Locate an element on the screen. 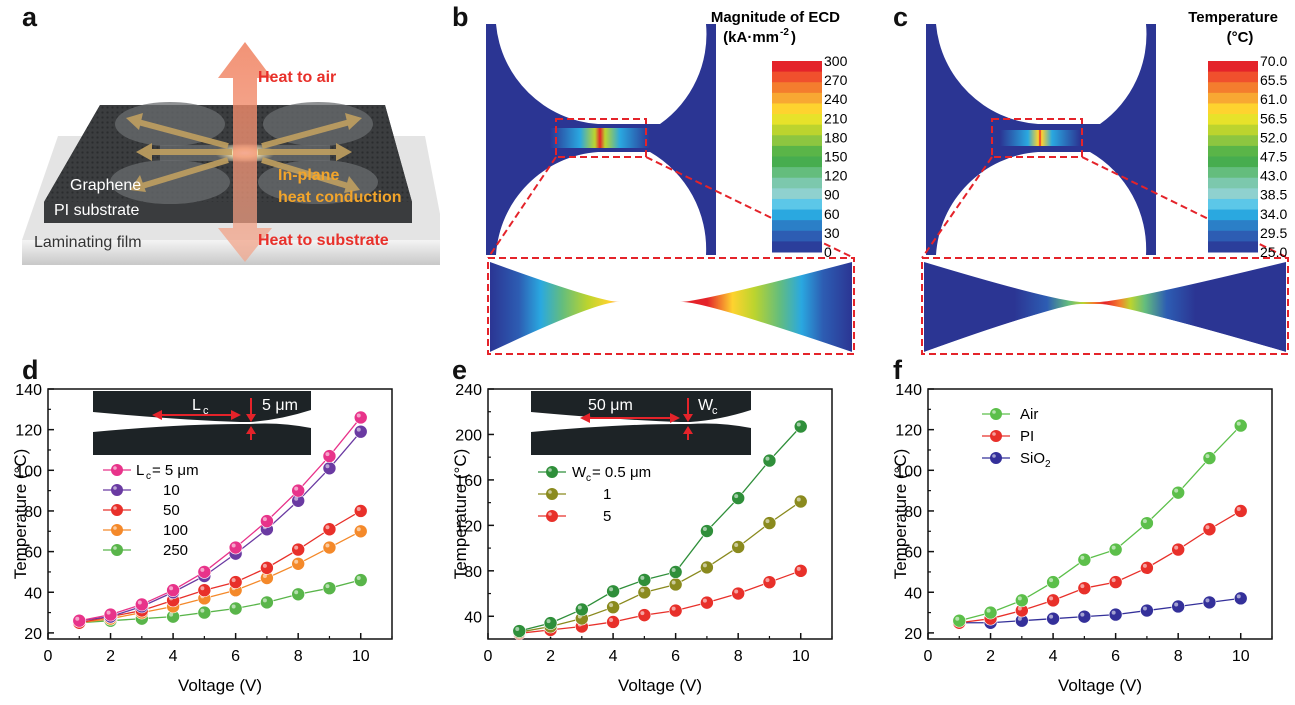 This screenshot has height=705, width=1295. chart-e-legend-label: = 0.5 μm is located at coordinates (621, 472).